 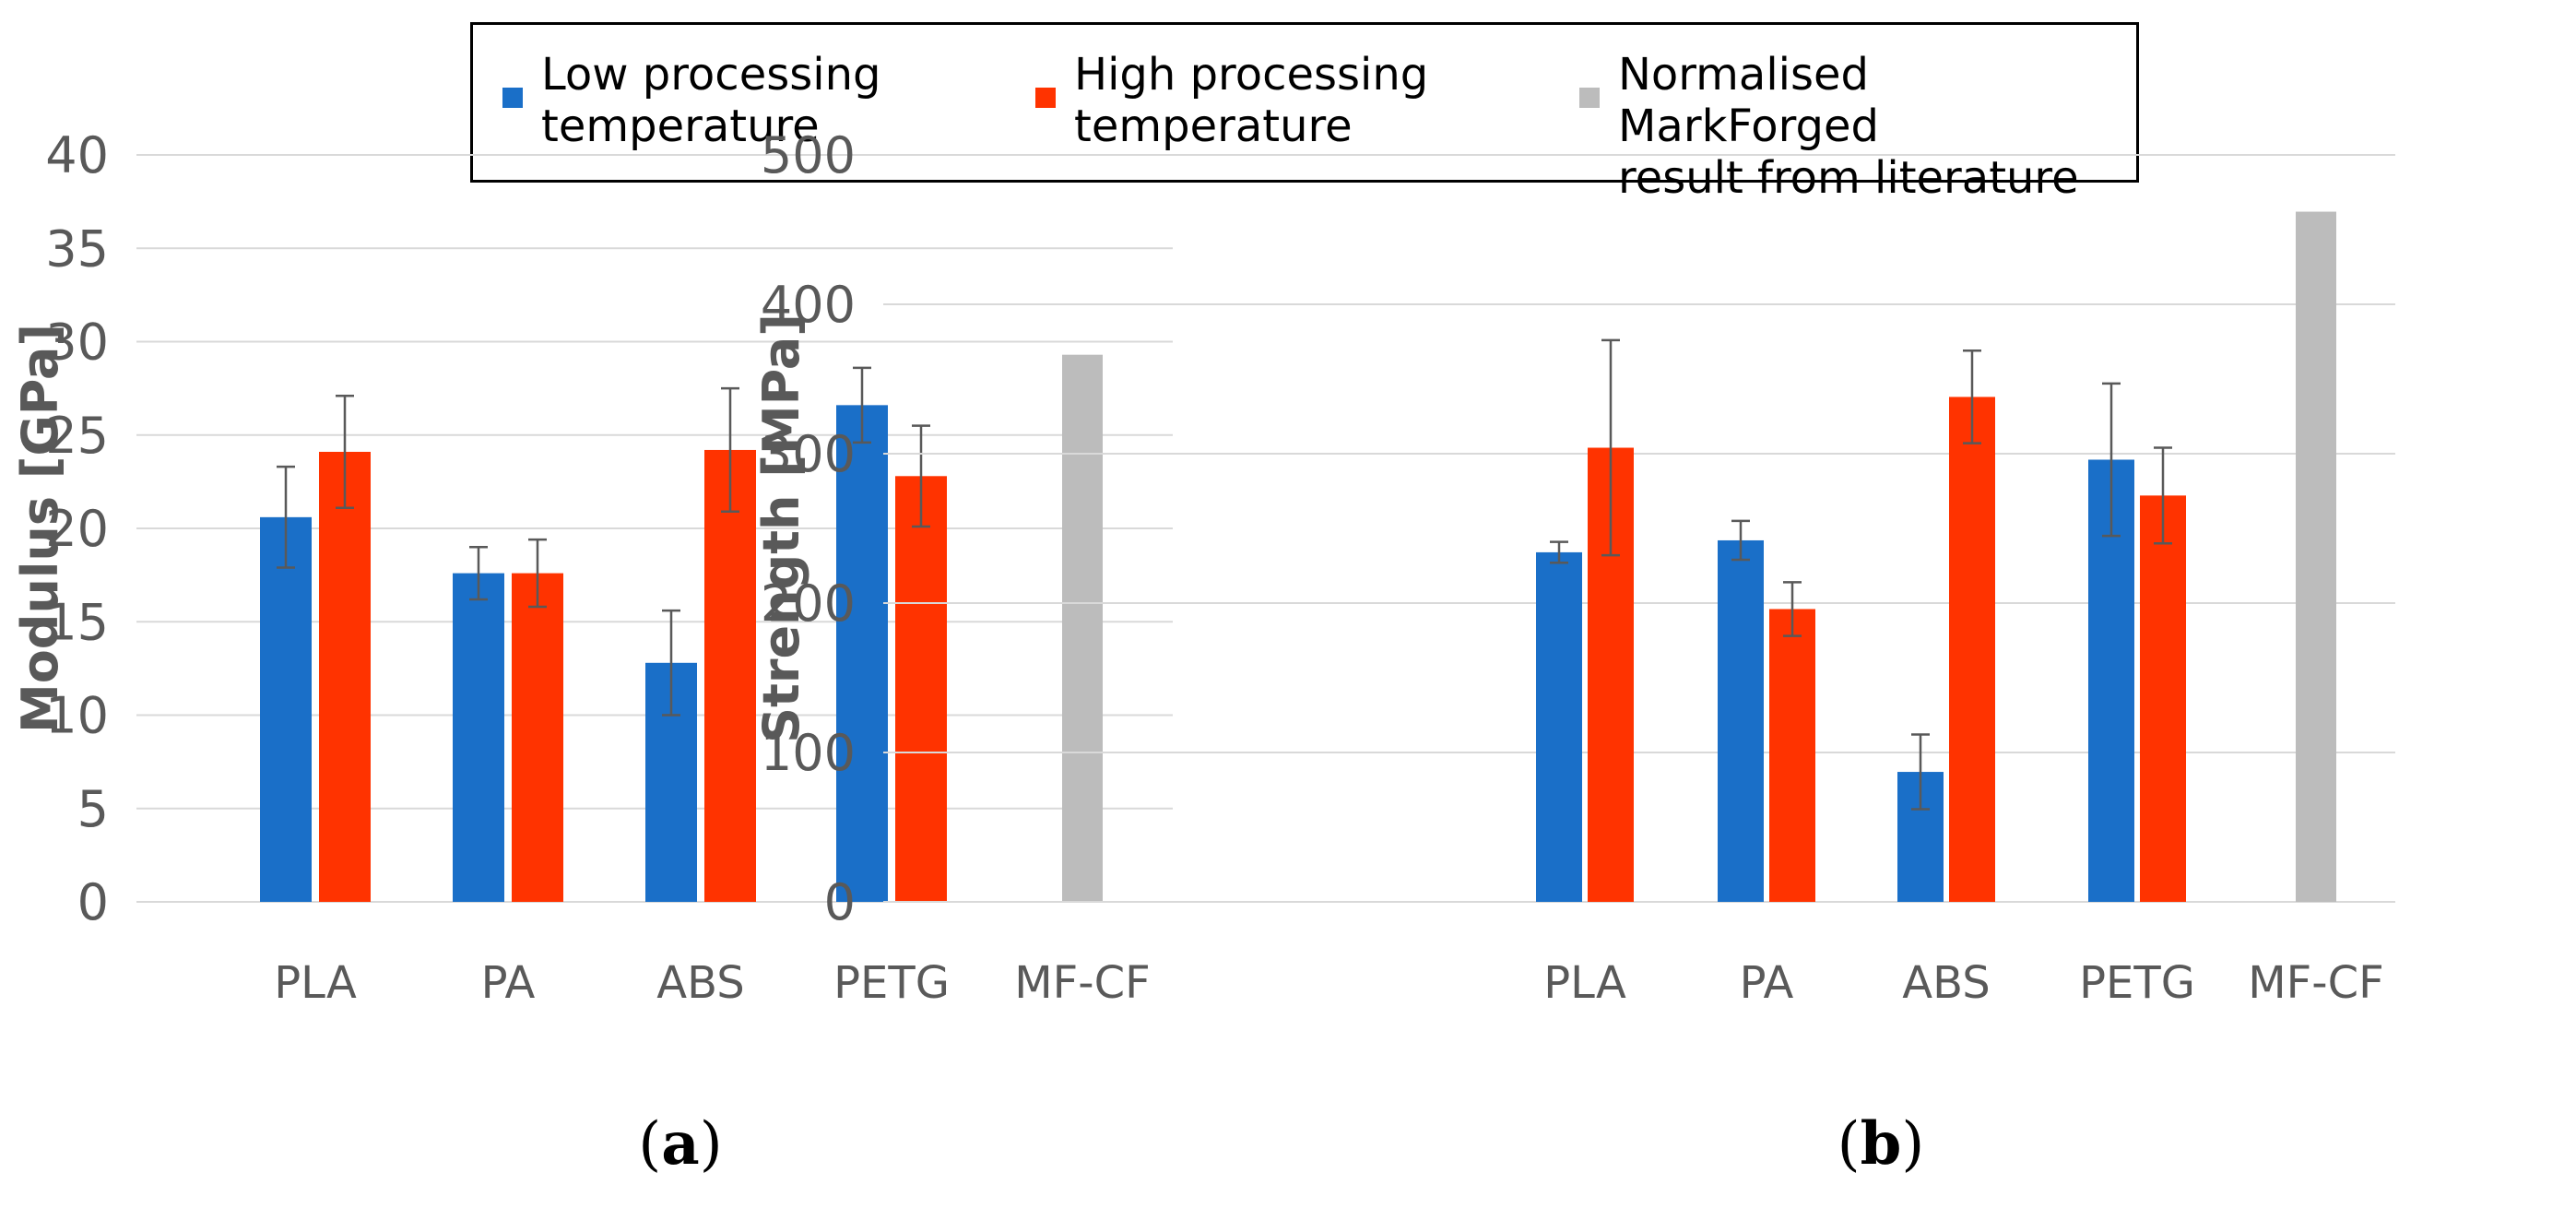 I want to click on legend-entry-low: Low processing temperature, so click(x=691, y=101).